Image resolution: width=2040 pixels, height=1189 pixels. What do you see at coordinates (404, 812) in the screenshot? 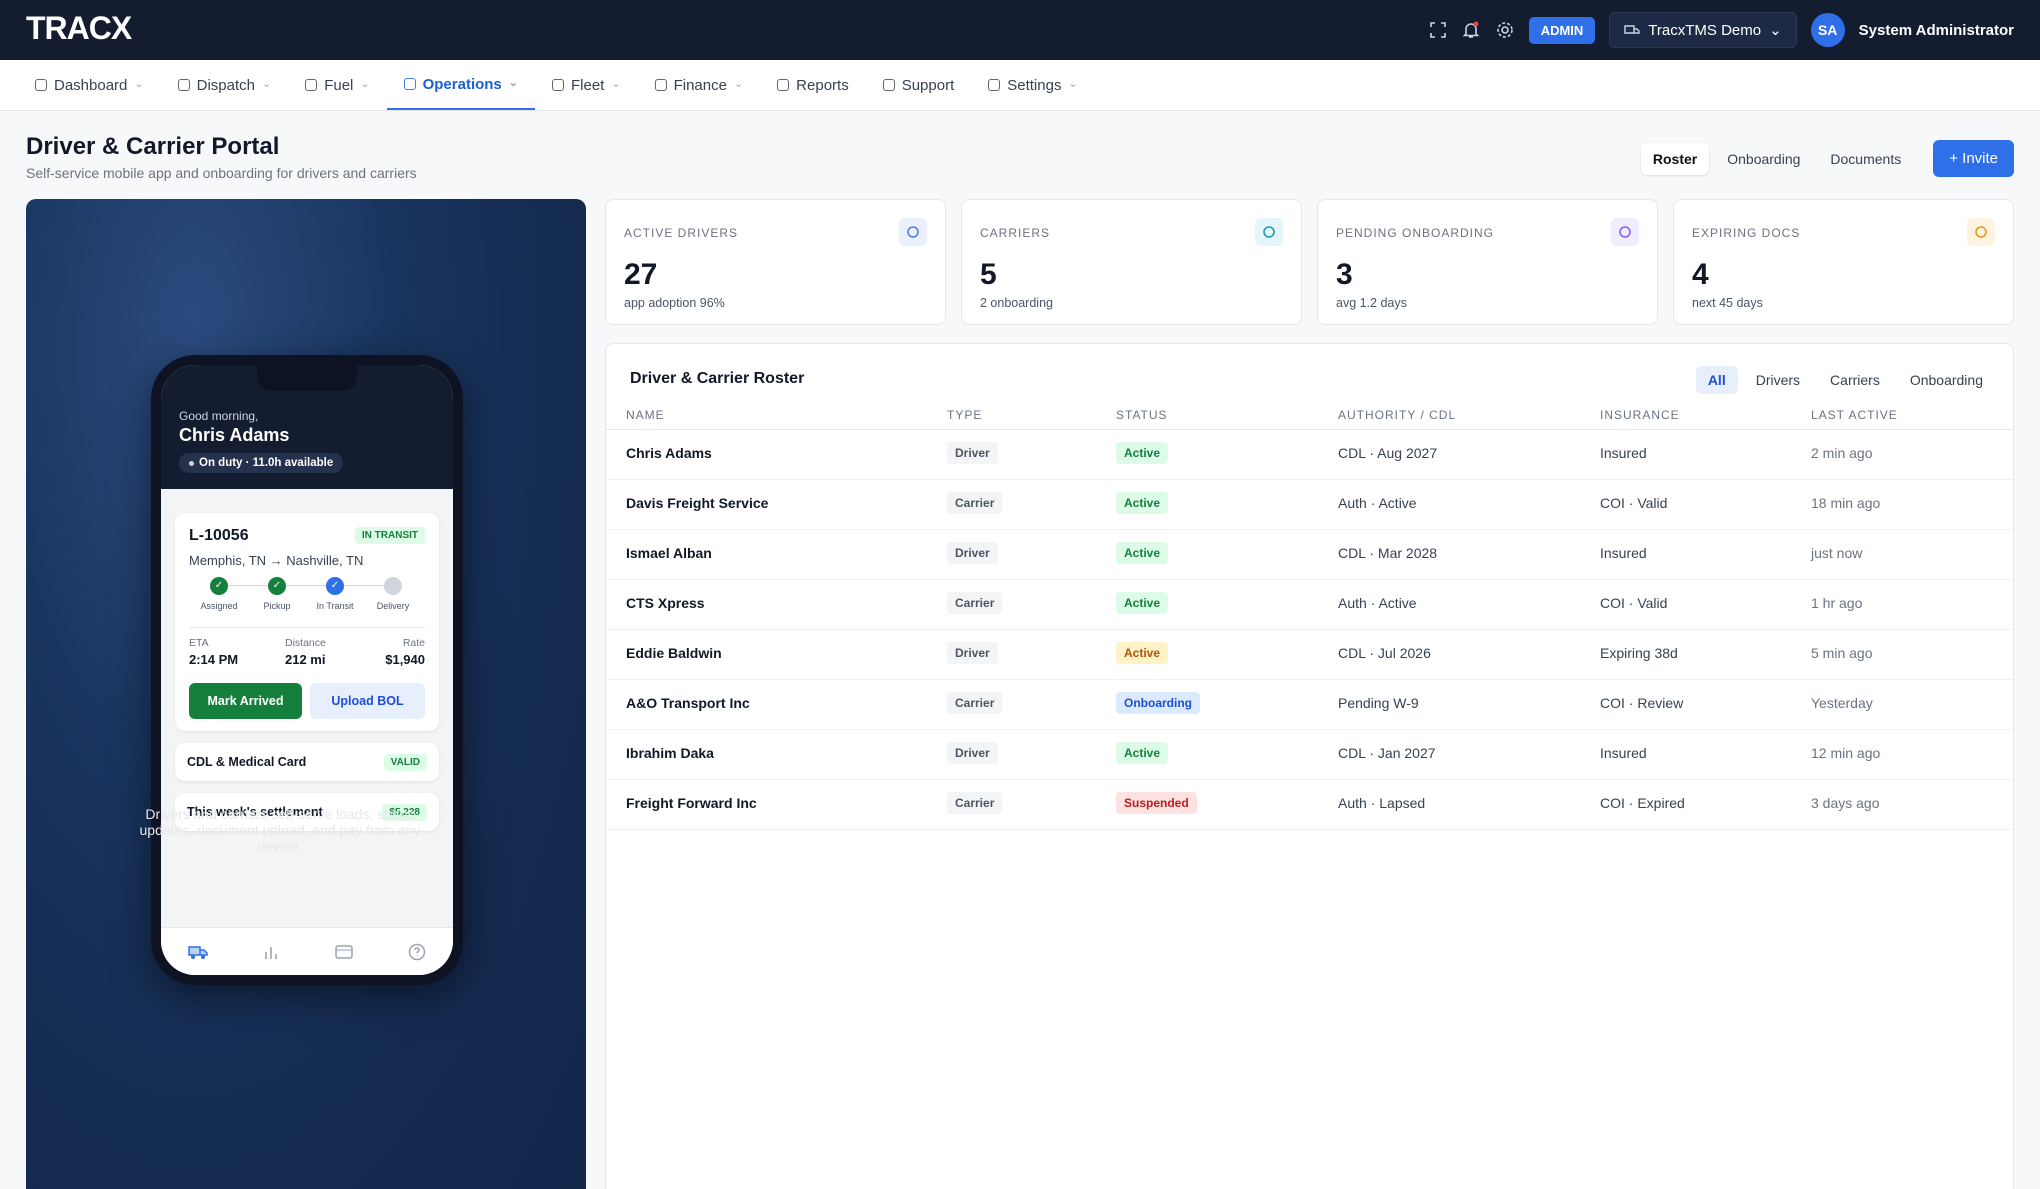
I see `doc-badge: $5,228` at bounding box center [404, 812].